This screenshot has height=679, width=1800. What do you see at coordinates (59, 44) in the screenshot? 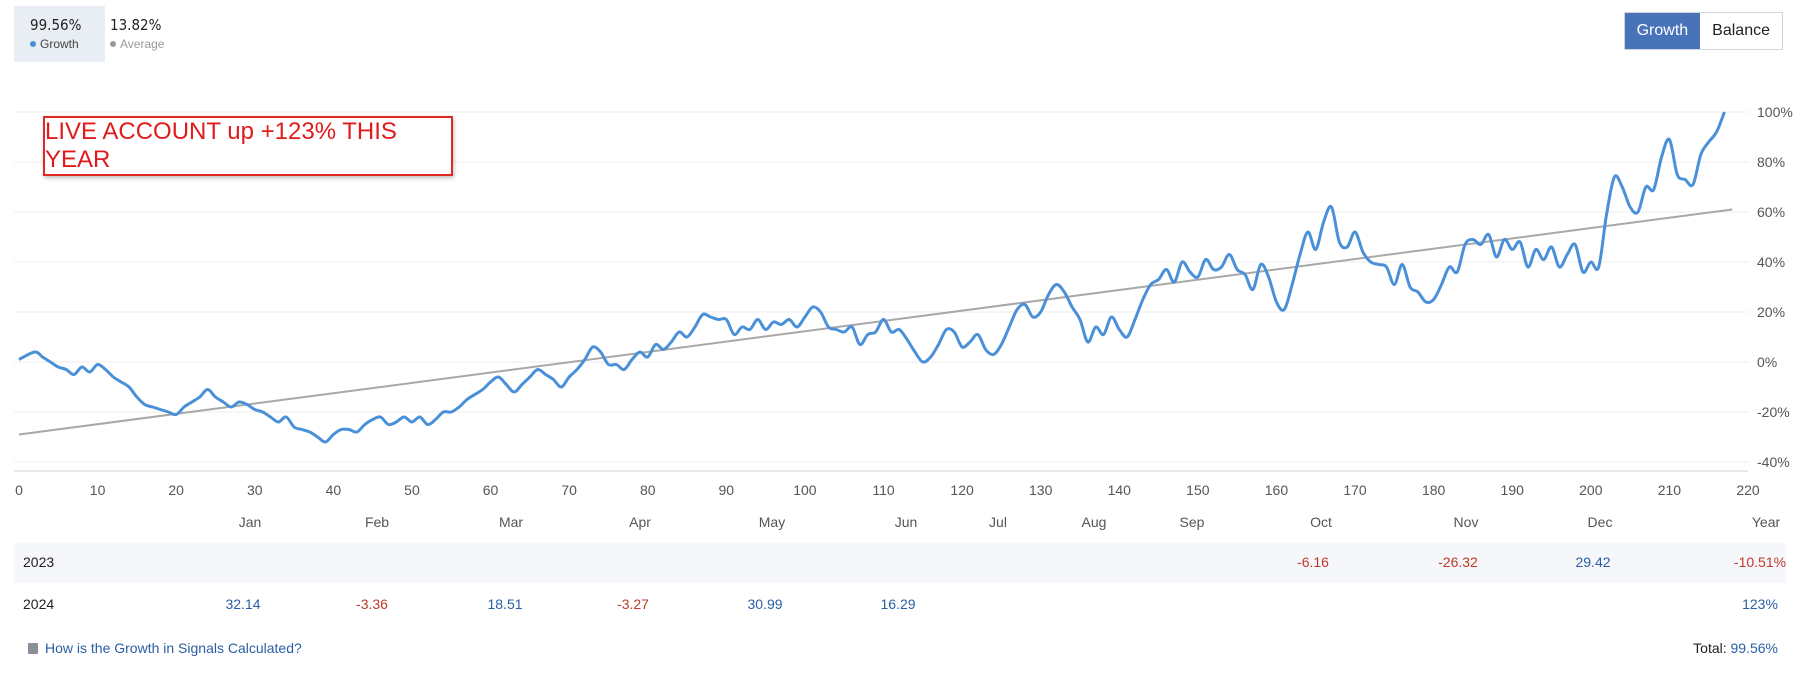
I see `growth-label: Growth` at bounding box center [59, 44].